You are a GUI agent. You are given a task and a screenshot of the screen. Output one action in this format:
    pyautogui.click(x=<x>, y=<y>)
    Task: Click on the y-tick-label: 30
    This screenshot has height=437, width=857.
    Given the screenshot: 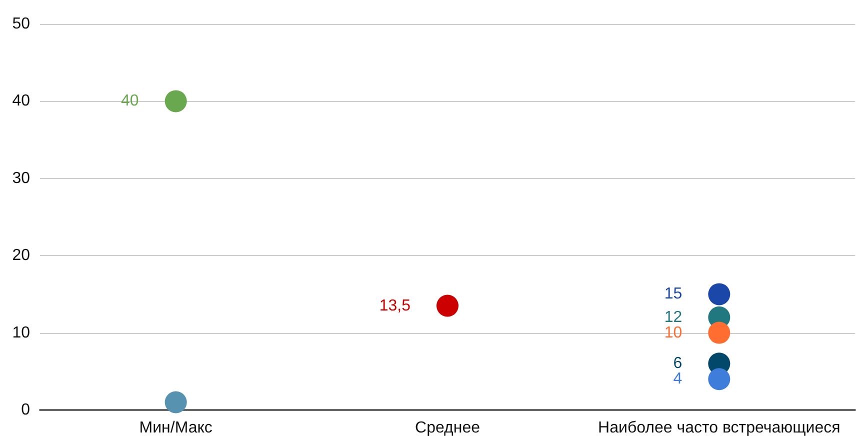 What is the action you would take?
    pyautogui.click(x=21, y=178)
    